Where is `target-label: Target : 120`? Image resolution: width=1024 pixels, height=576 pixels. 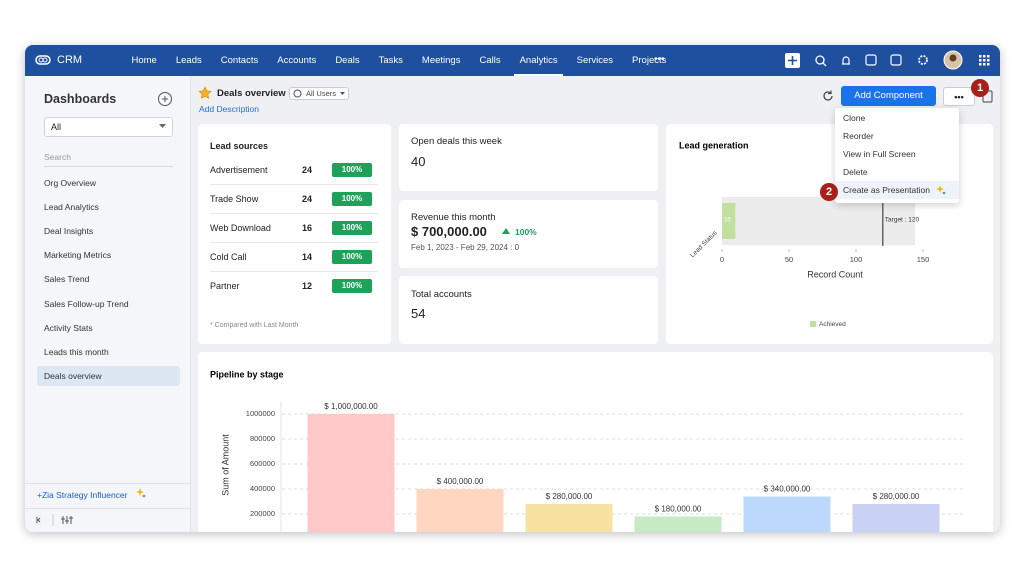 target-label: Target : 120 is located at coordinates (902, 220).